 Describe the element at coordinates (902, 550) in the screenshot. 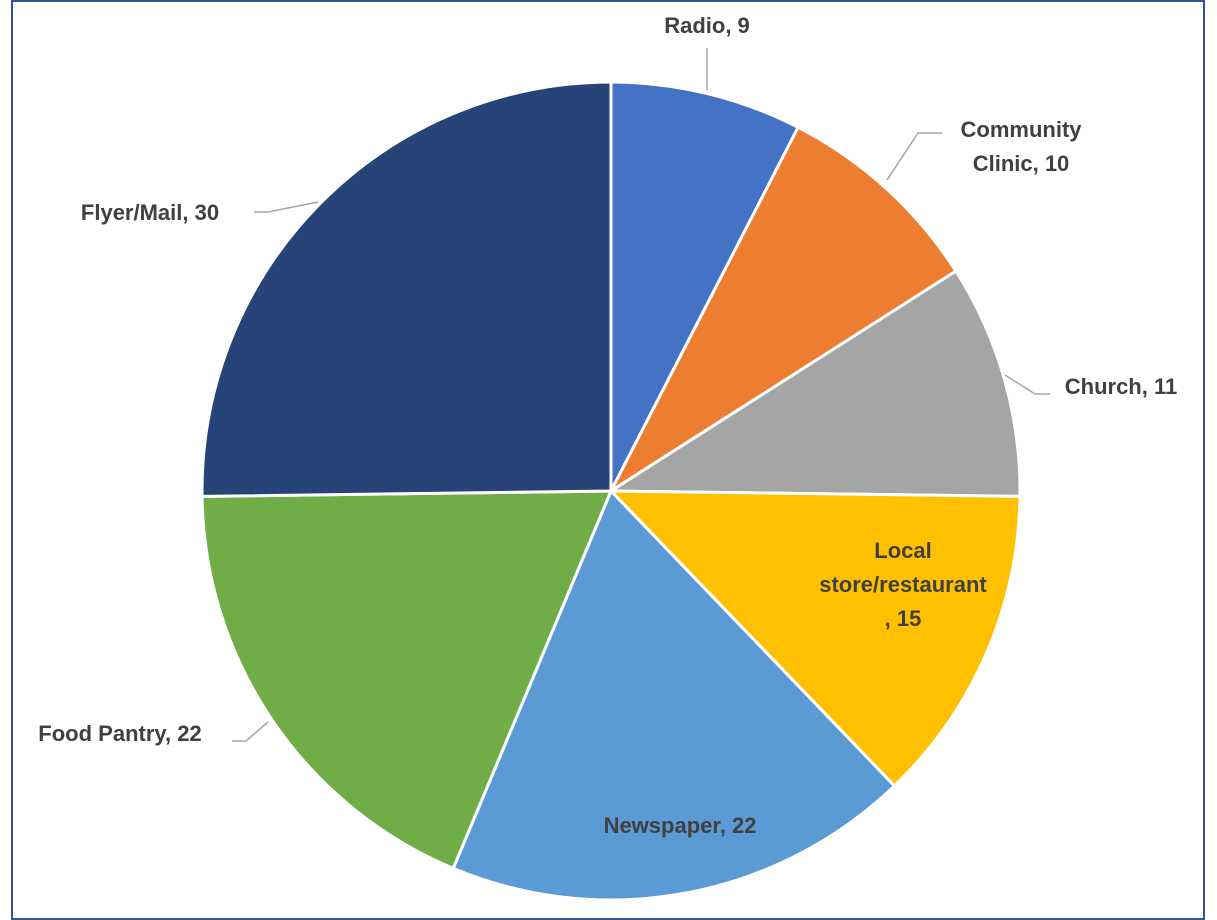

I see `slice-label-line: Local` at that location.